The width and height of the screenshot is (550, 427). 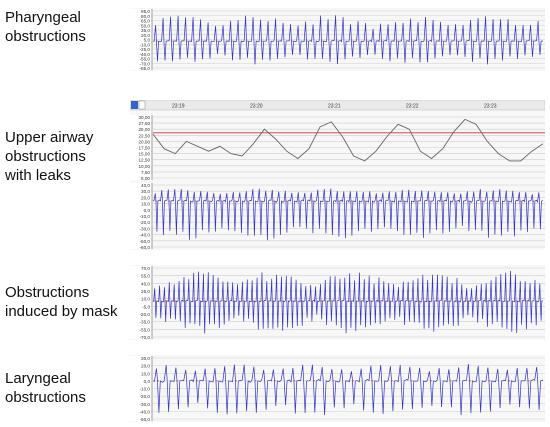 I want to click on pressure-trace, so click(x=348, y=140).